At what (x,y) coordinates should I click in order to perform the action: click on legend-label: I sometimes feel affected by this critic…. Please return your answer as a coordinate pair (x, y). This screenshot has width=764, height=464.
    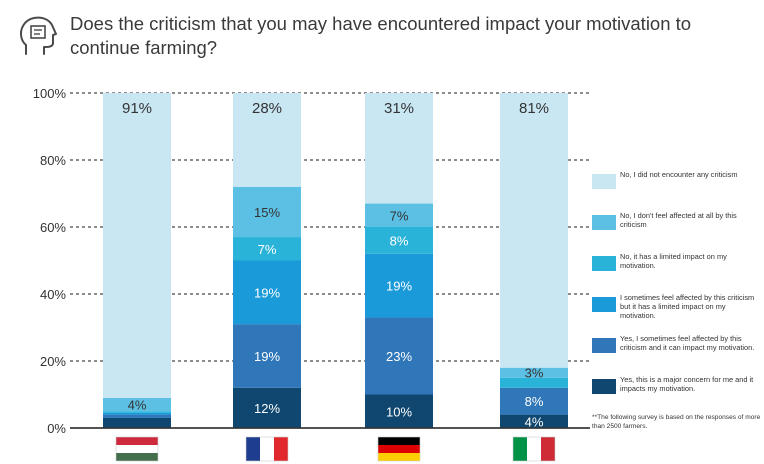
    Looking at the image, I should click on (687, 306).